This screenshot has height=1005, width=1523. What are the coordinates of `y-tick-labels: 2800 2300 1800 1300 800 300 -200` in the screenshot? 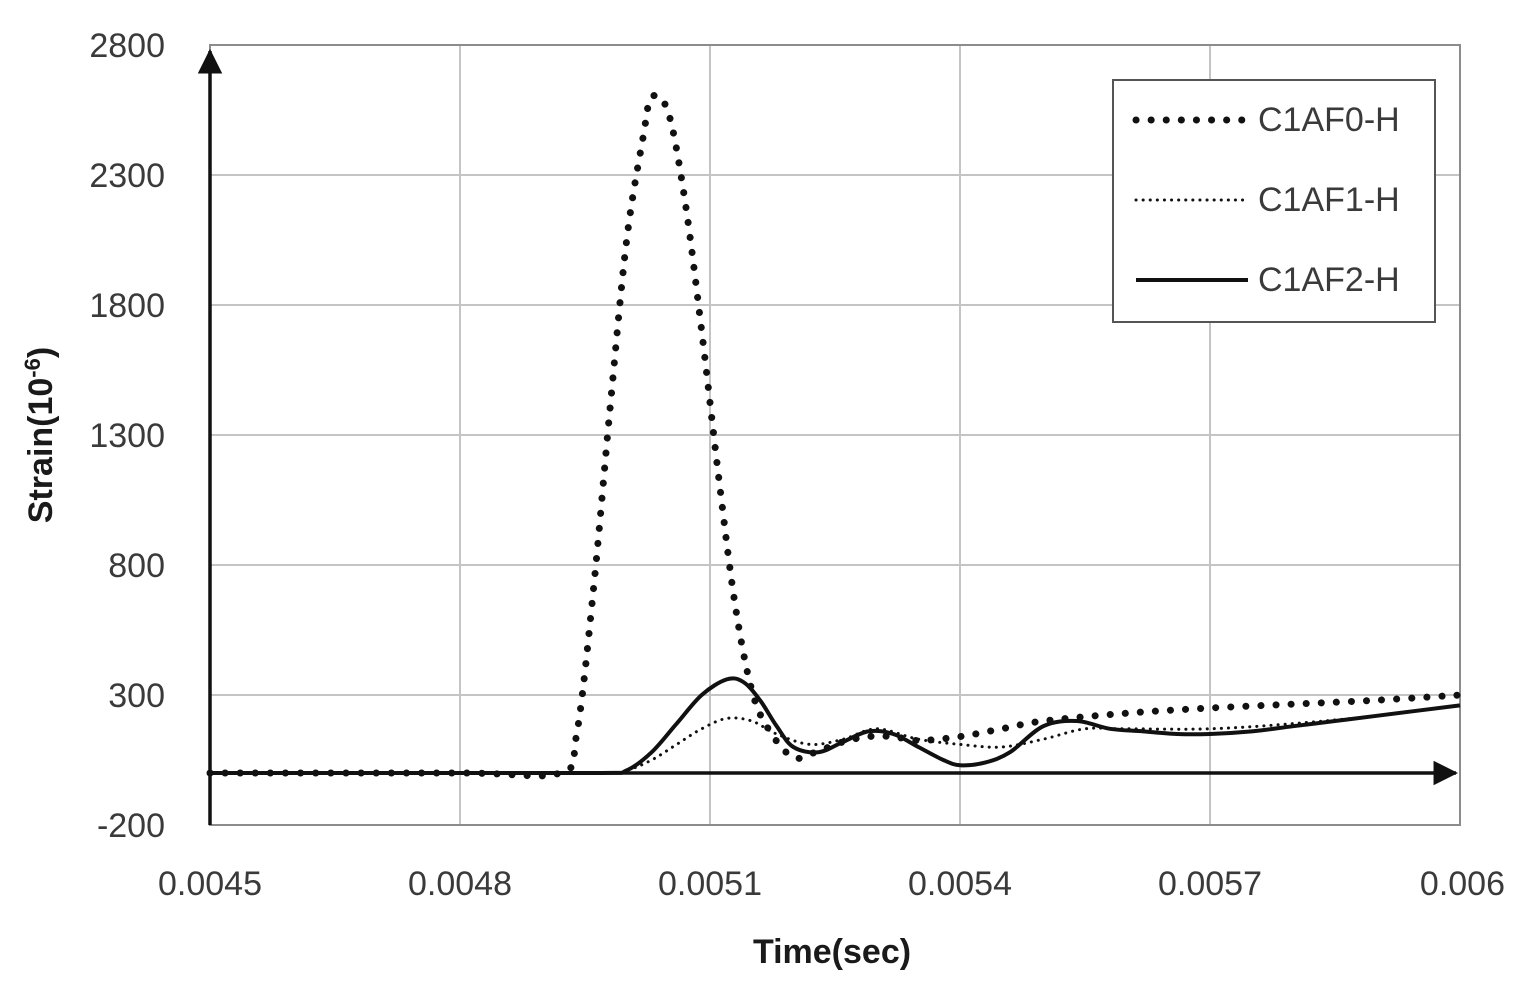 It's located at (127, 436).